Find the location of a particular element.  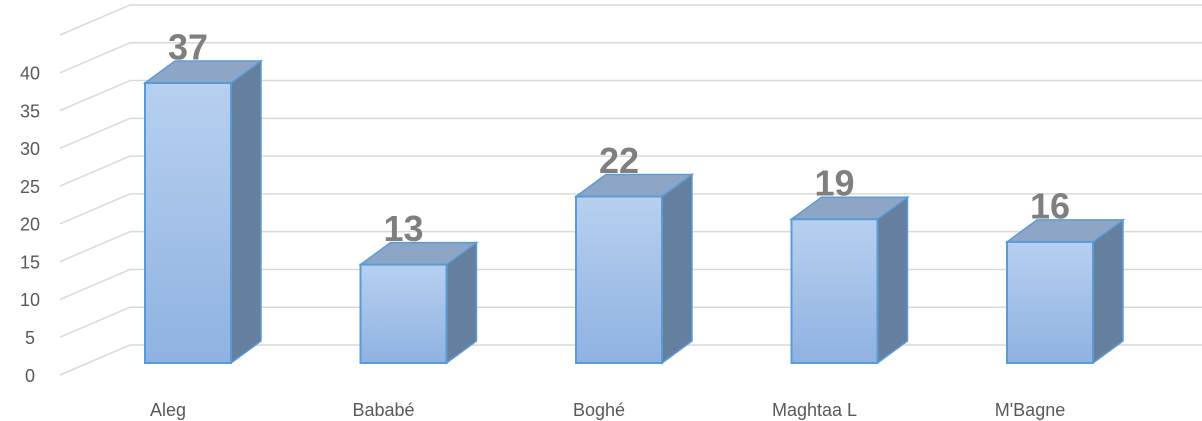

data-label: 37 is located at coordinates (188, 47).